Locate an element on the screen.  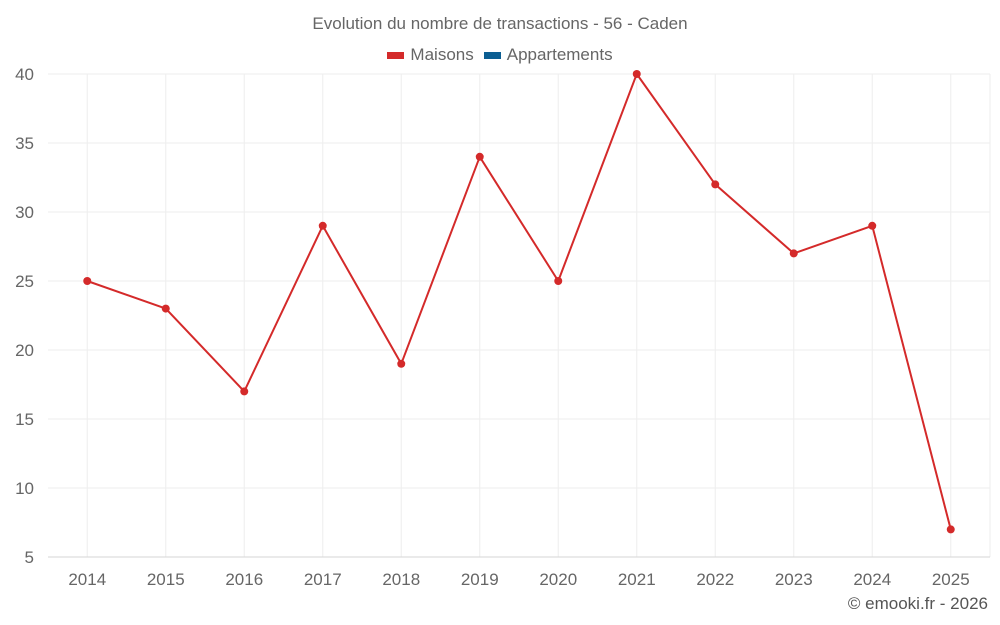
x-tick-2024: 2024 is located at coordinates (872, 579).